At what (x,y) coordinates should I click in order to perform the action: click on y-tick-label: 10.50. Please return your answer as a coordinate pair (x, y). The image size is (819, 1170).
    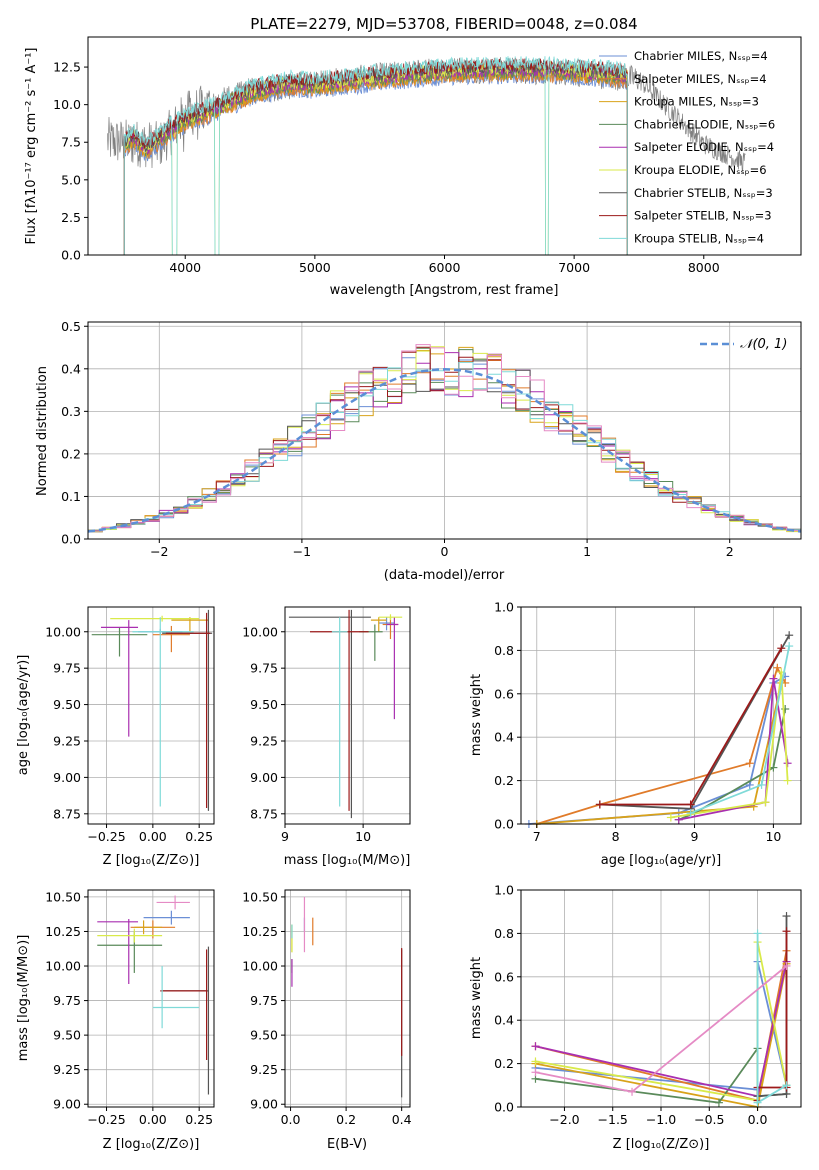
    Looking at the image, I should click on (63, 896).